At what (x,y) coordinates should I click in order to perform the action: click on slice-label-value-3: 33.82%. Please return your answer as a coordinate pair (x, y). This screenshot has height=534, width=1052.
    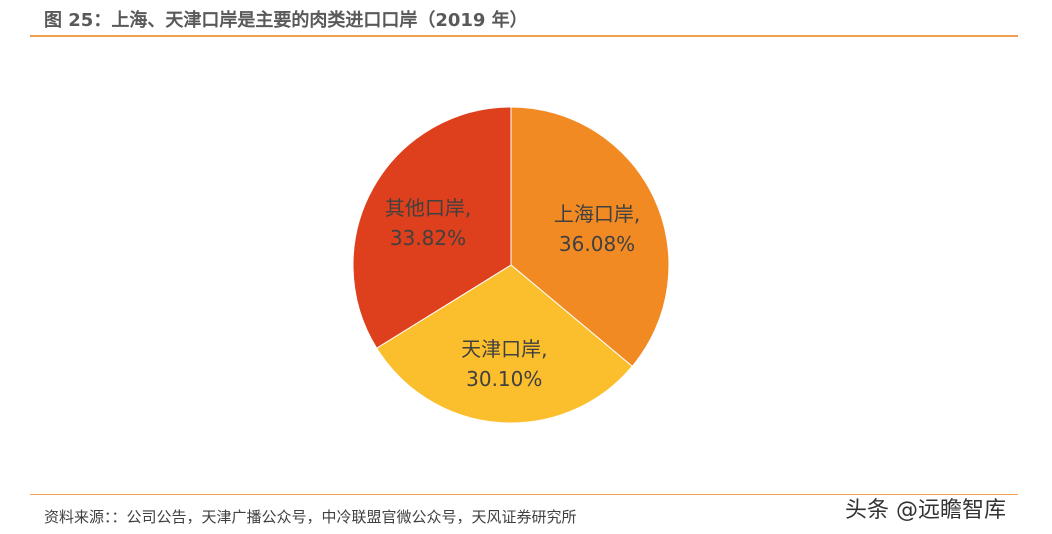
    Looking at the image, I should click on (428, 238).